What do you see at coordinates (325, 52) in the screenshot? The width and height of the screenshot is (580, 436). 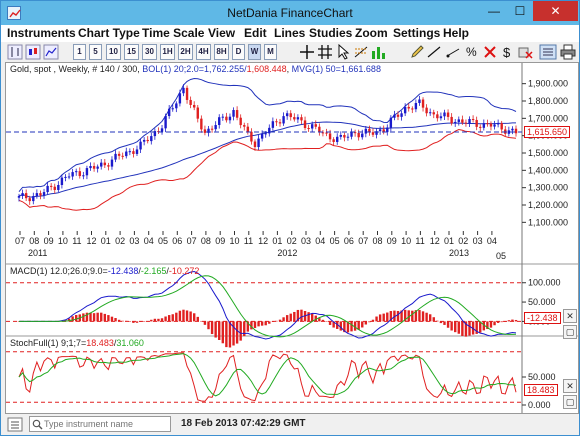 I see `grid-icon` at bounding box center [325, 52].